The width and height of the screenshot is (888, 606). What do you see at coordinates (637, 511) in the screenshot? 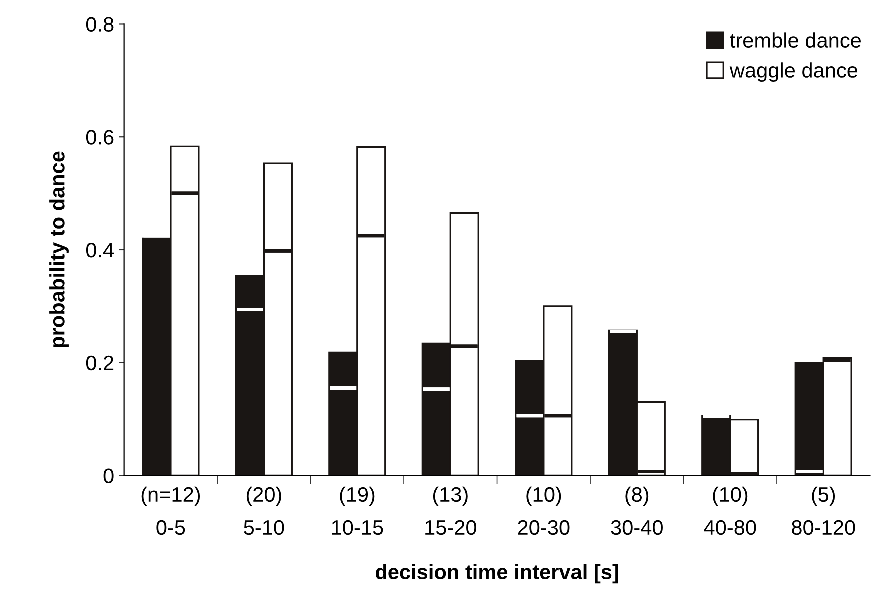
I see `x-tick-label: (8) 30-40` at bounding box center [637, 511].